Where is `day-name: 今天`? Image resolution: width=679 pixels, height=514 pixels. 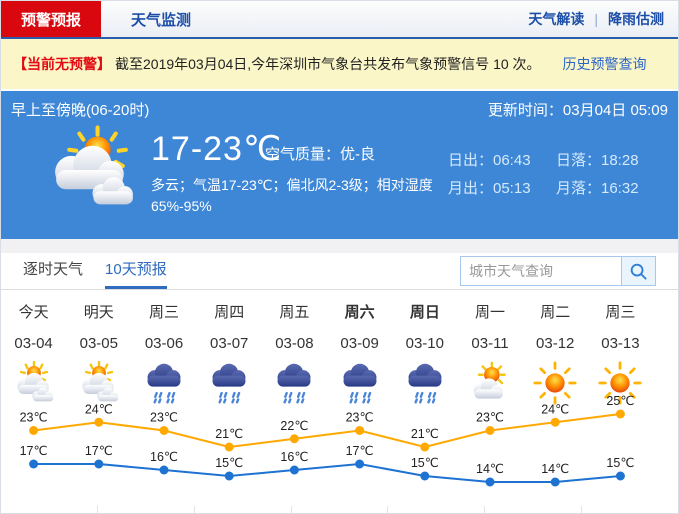 day-name: 今天 is located at coordinates (33, 312).